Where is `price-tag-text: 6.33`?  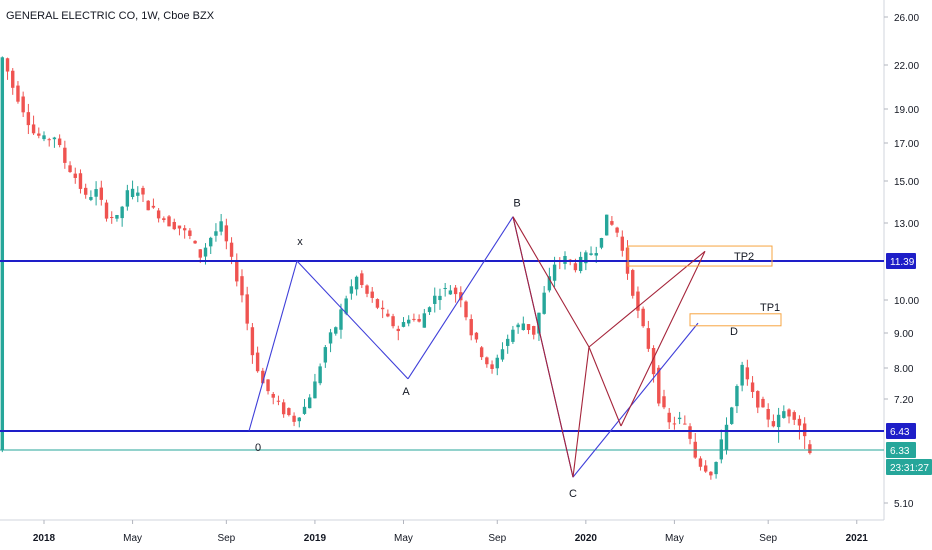
price-tag-text: 6.33 is located at coordinates (900, 451).